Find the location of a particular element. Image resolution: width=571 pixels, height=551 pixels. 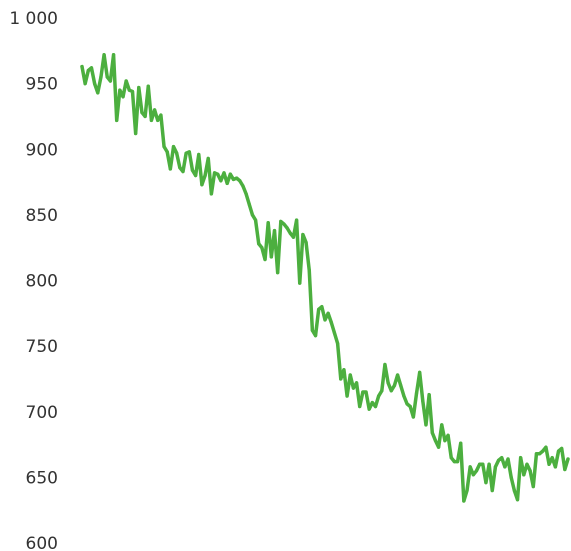

y-tick-label: 600 is located at coordinates (42, 542).